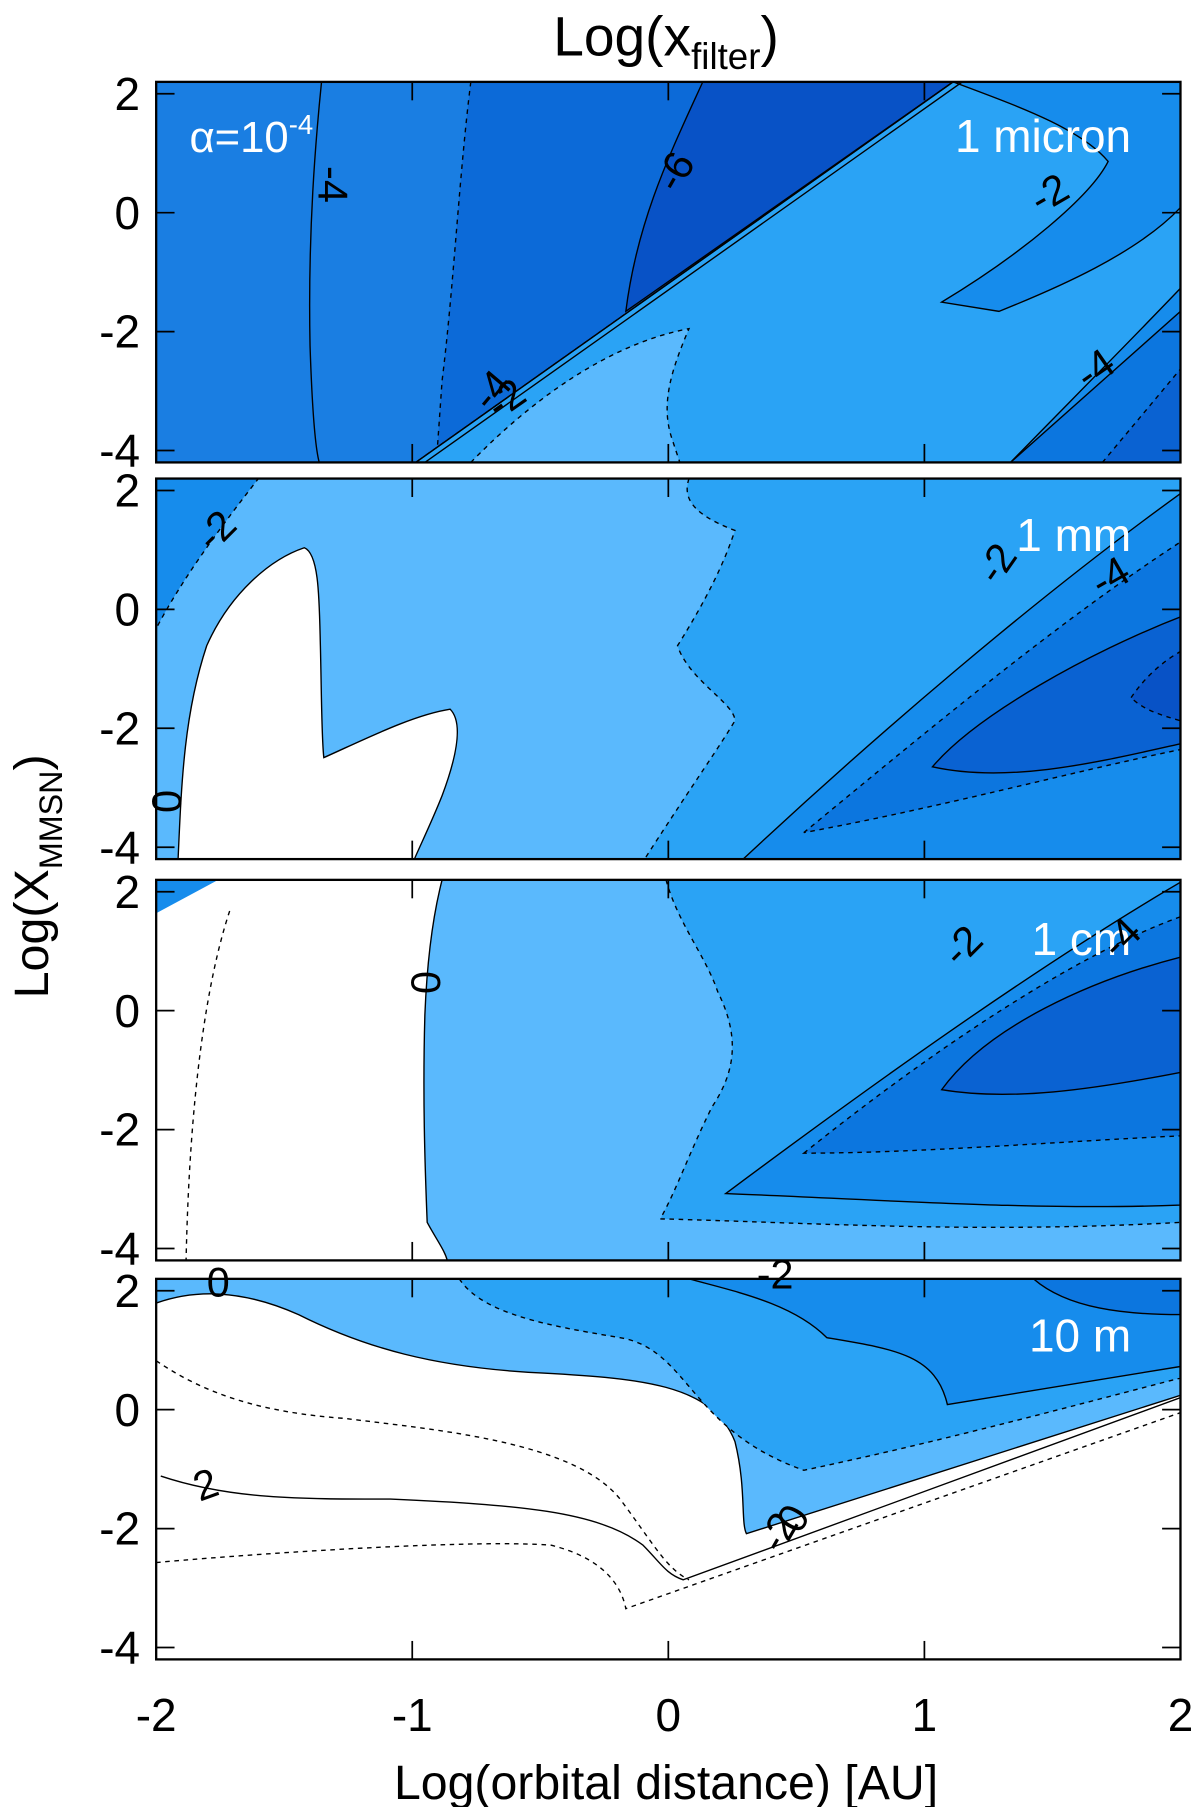 The width and height of the screenshot is (1200, 1807). What do you see at coordinates (32, 762) in the screenshot?
I see `y-label-end: )` at bounding box center [32, 762].